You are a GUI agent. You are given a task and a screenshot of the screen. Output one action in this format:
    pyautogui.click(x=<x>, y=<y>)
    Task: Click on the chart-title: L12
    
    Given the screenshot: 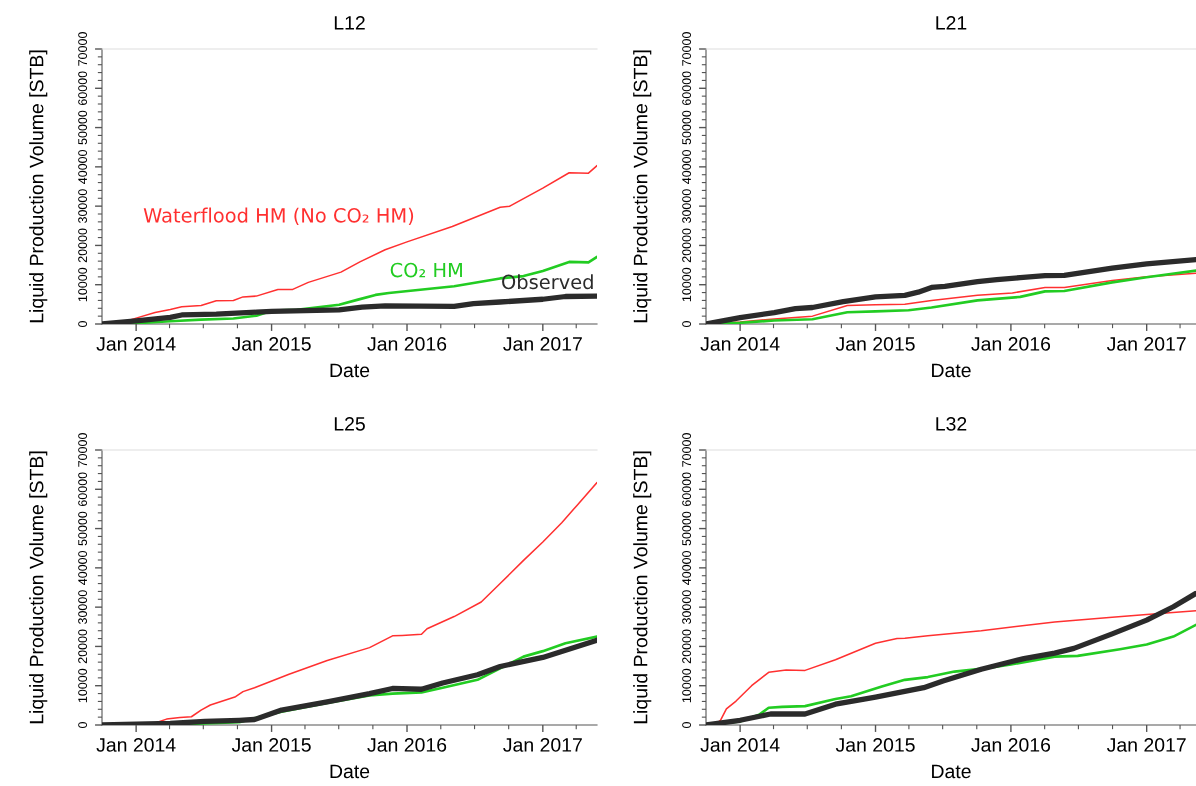 What is the action you would take?
    pyautogui.click(x=349, y=22)
    